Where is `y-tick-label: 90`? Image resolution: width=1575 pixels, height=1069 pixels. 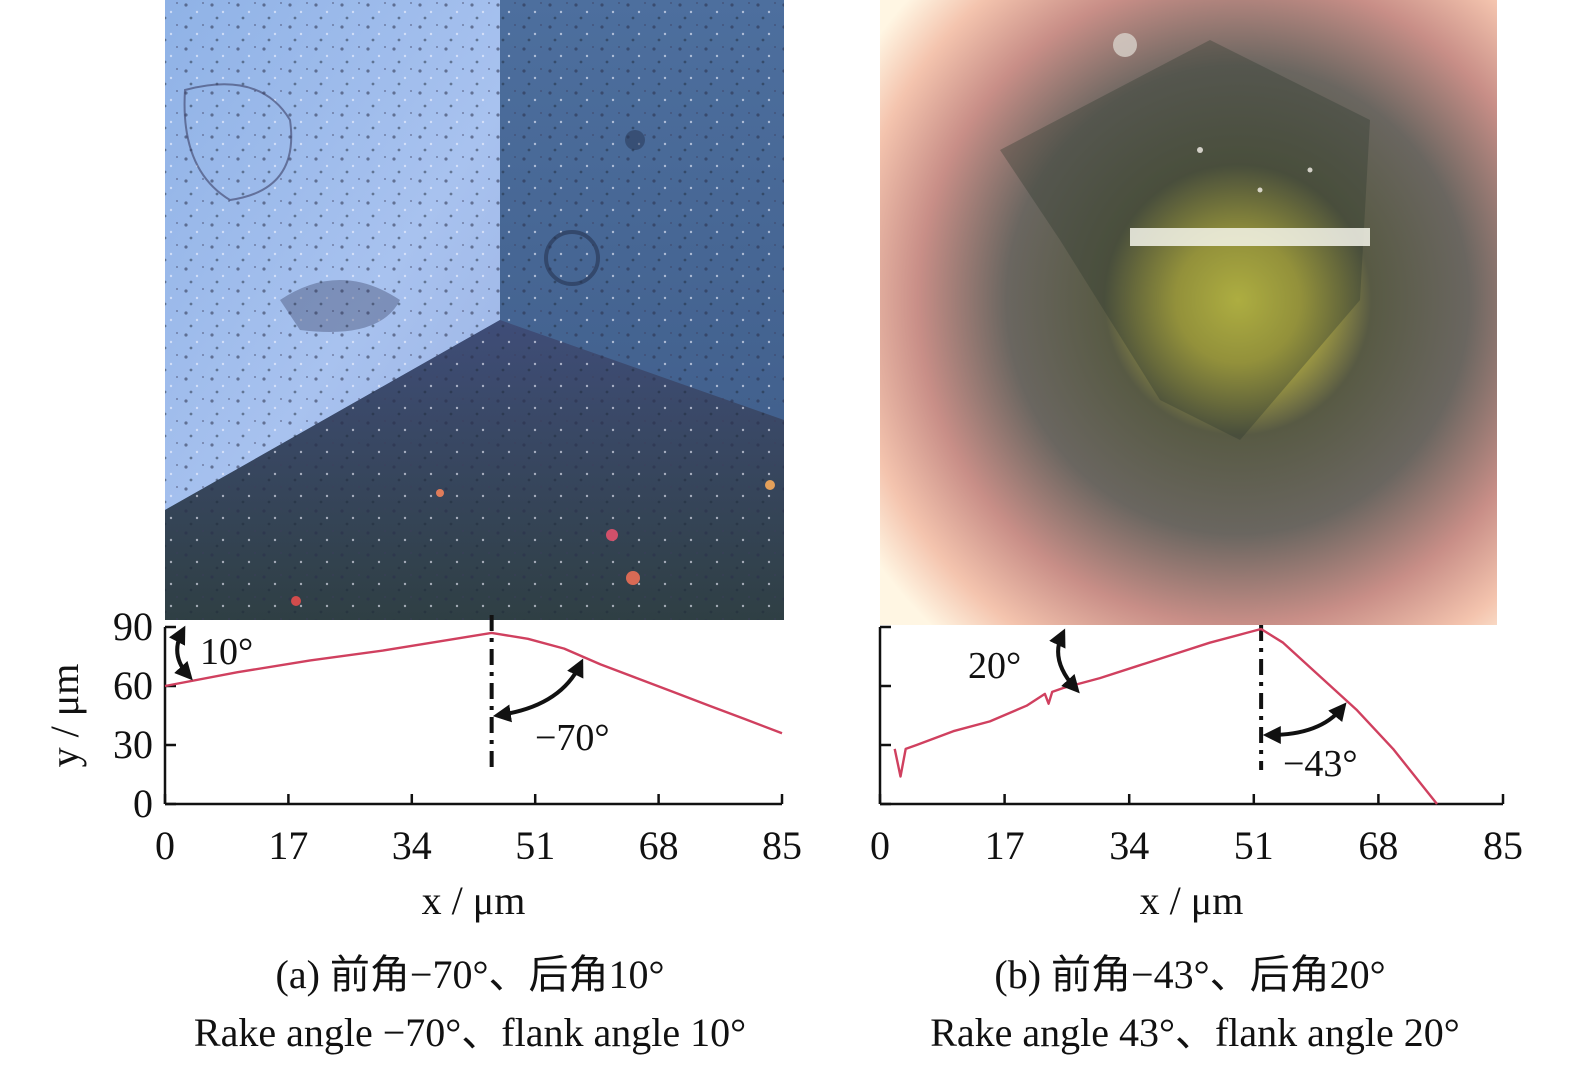 y-tick-label: 90 is located at coordinates (133, 626).